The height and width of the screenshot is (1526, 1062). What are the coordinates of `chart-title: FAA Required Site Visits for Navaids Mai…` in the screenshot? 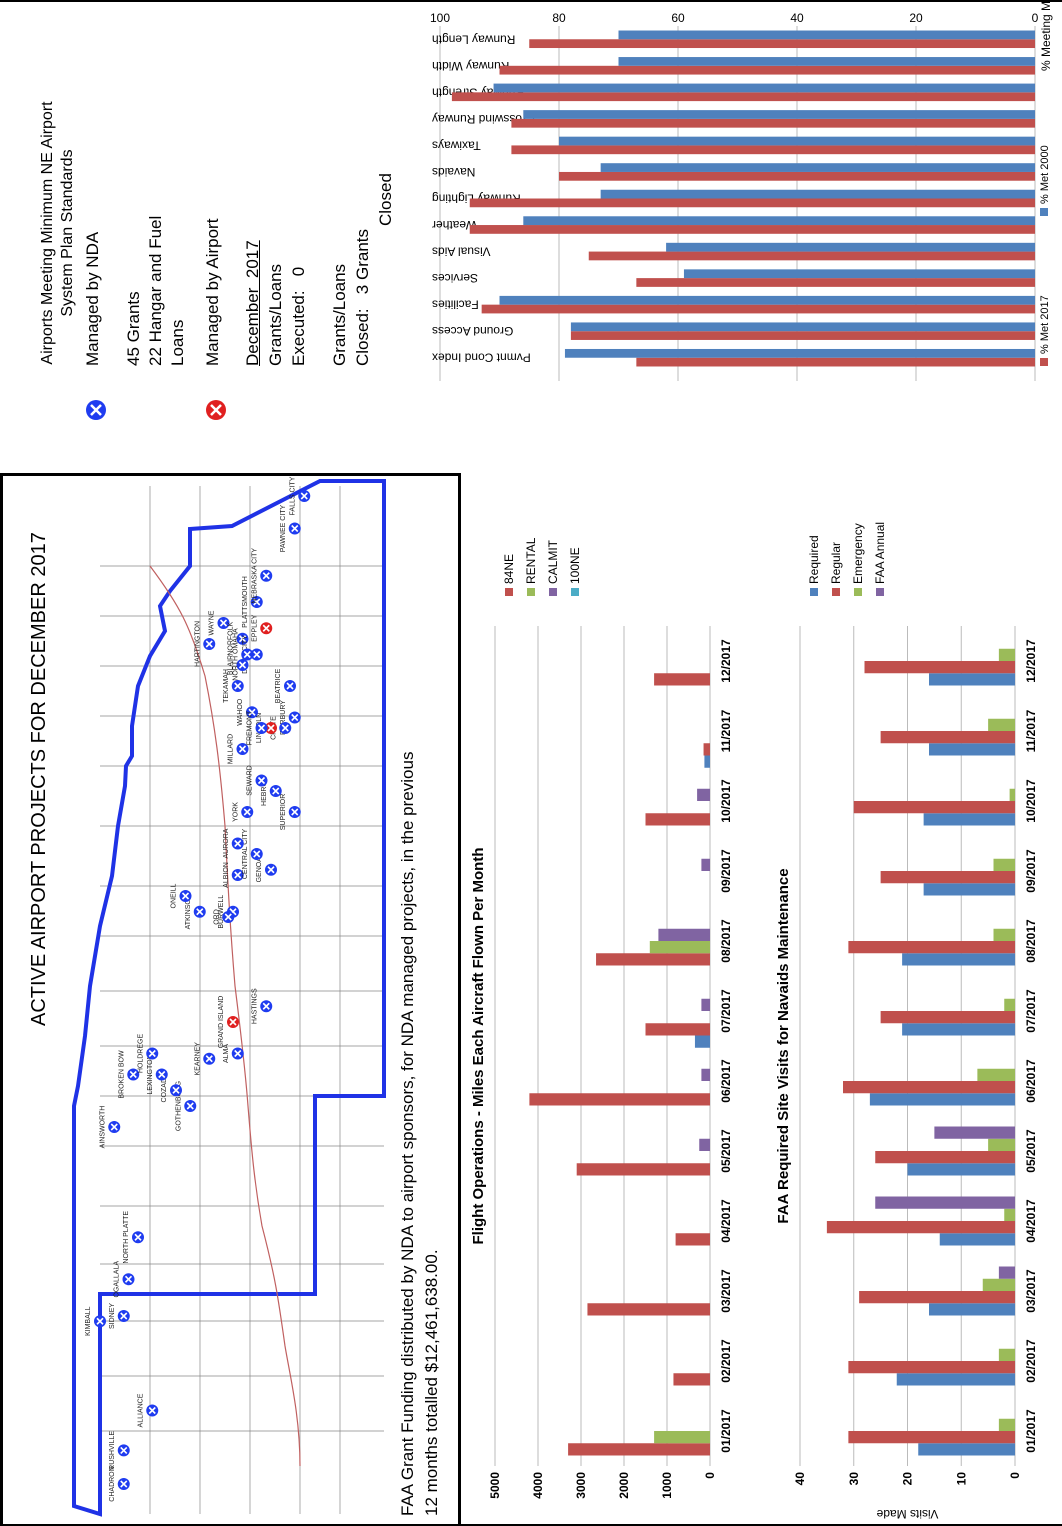 It's located at (783, 1045).